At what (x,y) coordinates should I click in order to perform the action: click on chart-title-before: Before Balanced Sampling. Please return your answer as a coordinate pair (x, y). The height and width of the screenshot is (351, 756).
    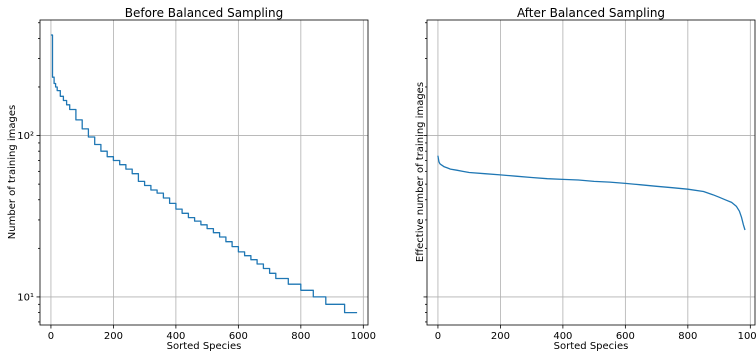
    Looking at the image, I should click on (204, 13).